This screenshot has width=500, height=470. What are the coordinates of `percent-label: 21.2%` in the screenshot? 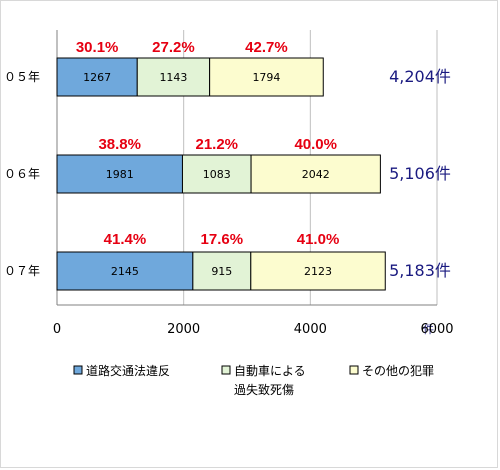 It's located at (216, 144).